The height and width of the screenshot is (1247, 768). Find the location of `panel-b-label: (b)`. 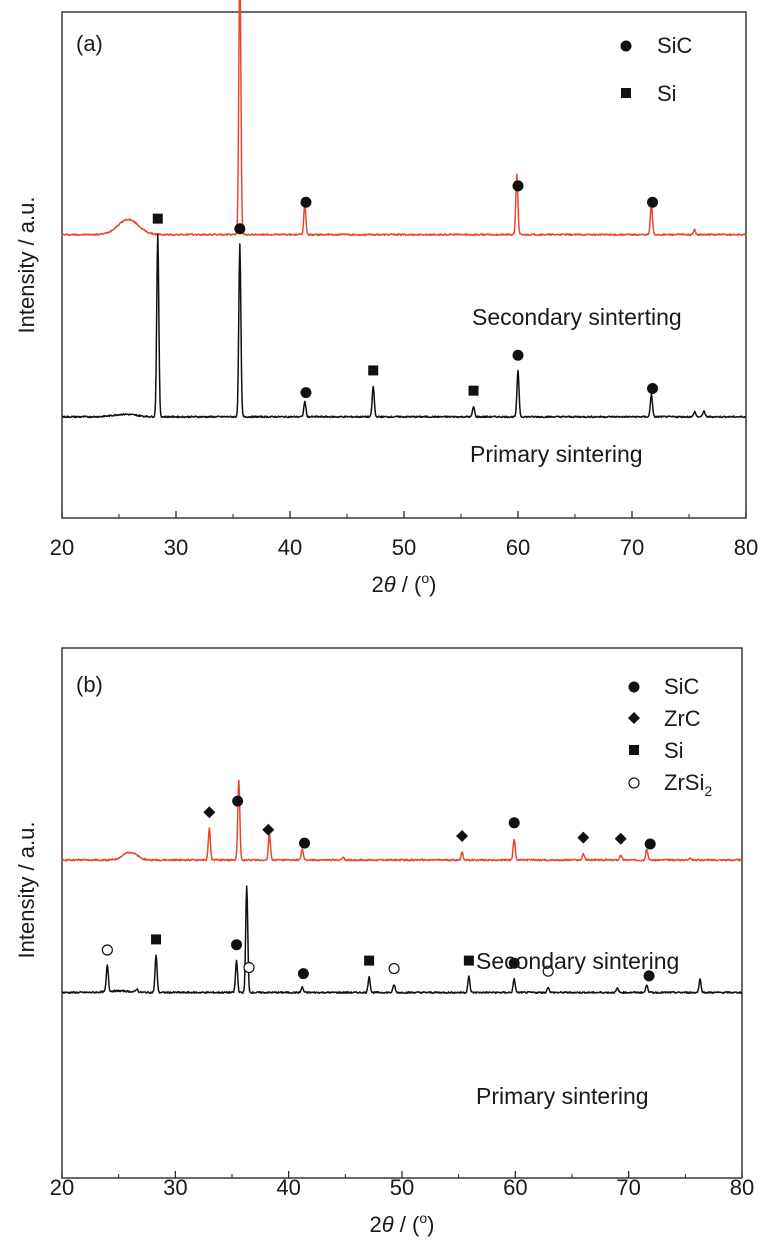

panel-b-label: (b) is located at coordinates (89, 684).